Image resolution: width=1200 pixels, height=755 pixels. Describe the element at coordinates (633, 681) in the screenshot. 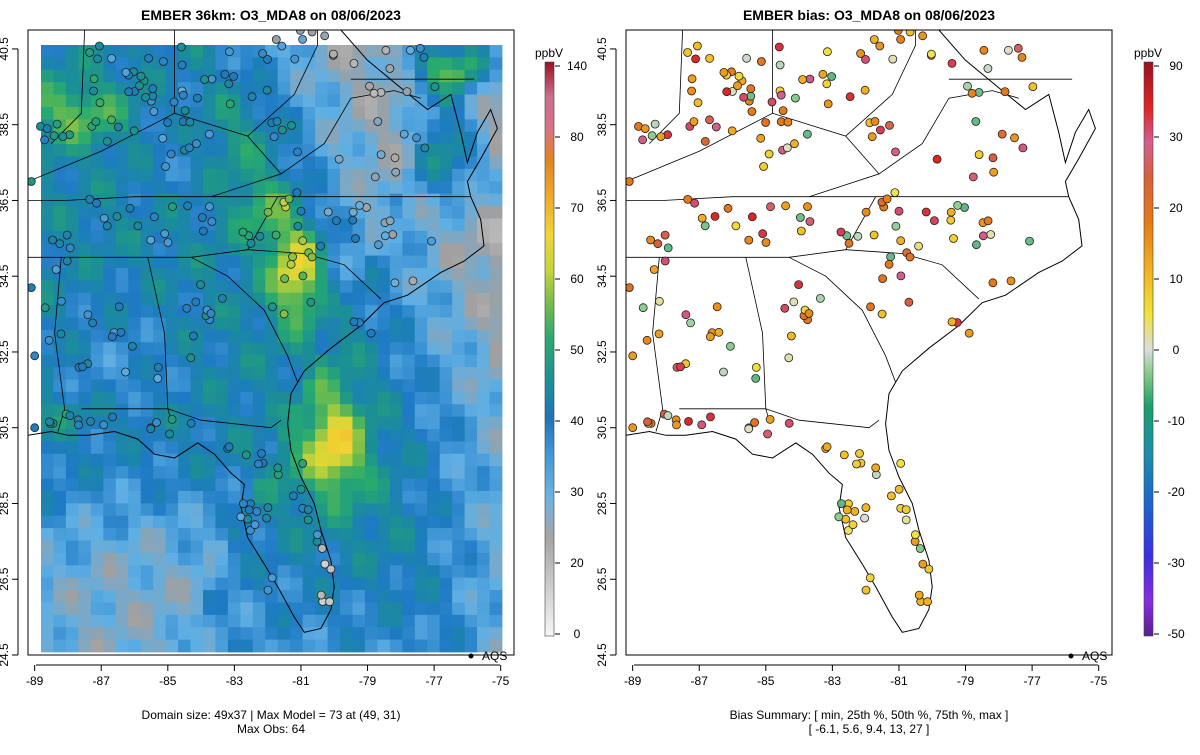

I see `x-tick-label: -89` at that location.